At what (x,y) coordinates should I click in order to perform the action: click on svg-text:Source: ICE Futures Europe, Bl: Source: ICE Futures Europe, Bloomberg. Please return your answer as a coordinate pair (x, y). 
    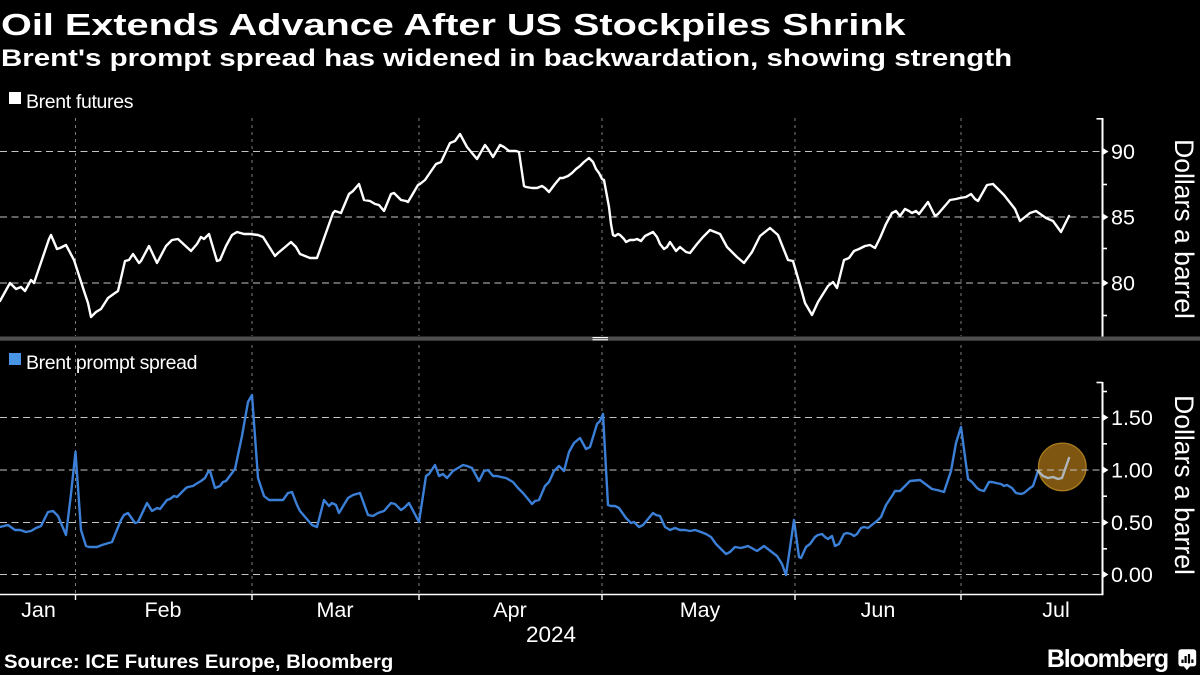
    Looking at the image, I should click on (198, 662).